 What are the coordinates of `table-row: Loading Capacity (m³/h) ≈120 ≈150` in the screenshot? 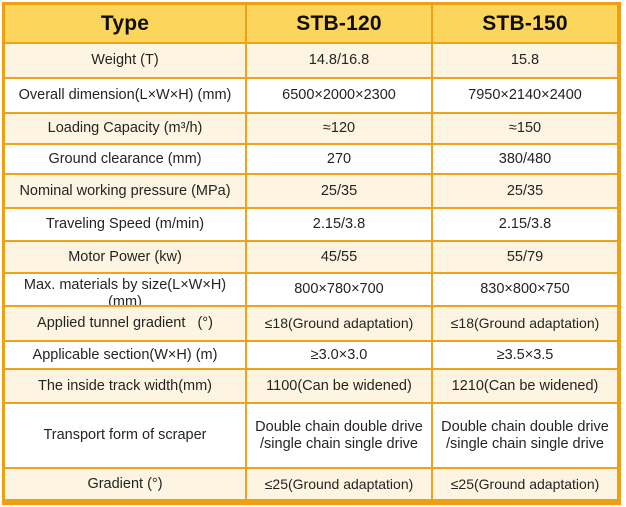 It's located at (311, 129).